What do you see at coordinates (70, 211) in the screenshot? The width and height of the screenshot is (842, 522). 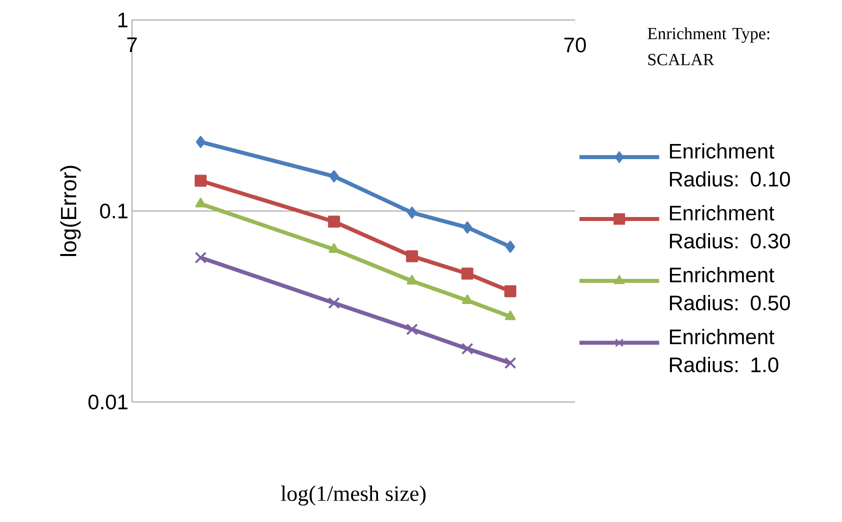 I see `y-axis-title: log(Error)` at bounding box center [70, 211].